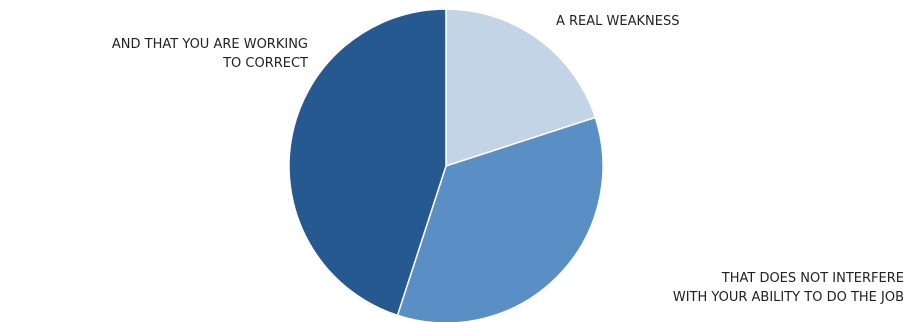 The width and height of the screenshot is (910, 322). I want to click on slice-label-working-to-correct-line-2: TO CORRECT, so click(265, 63).